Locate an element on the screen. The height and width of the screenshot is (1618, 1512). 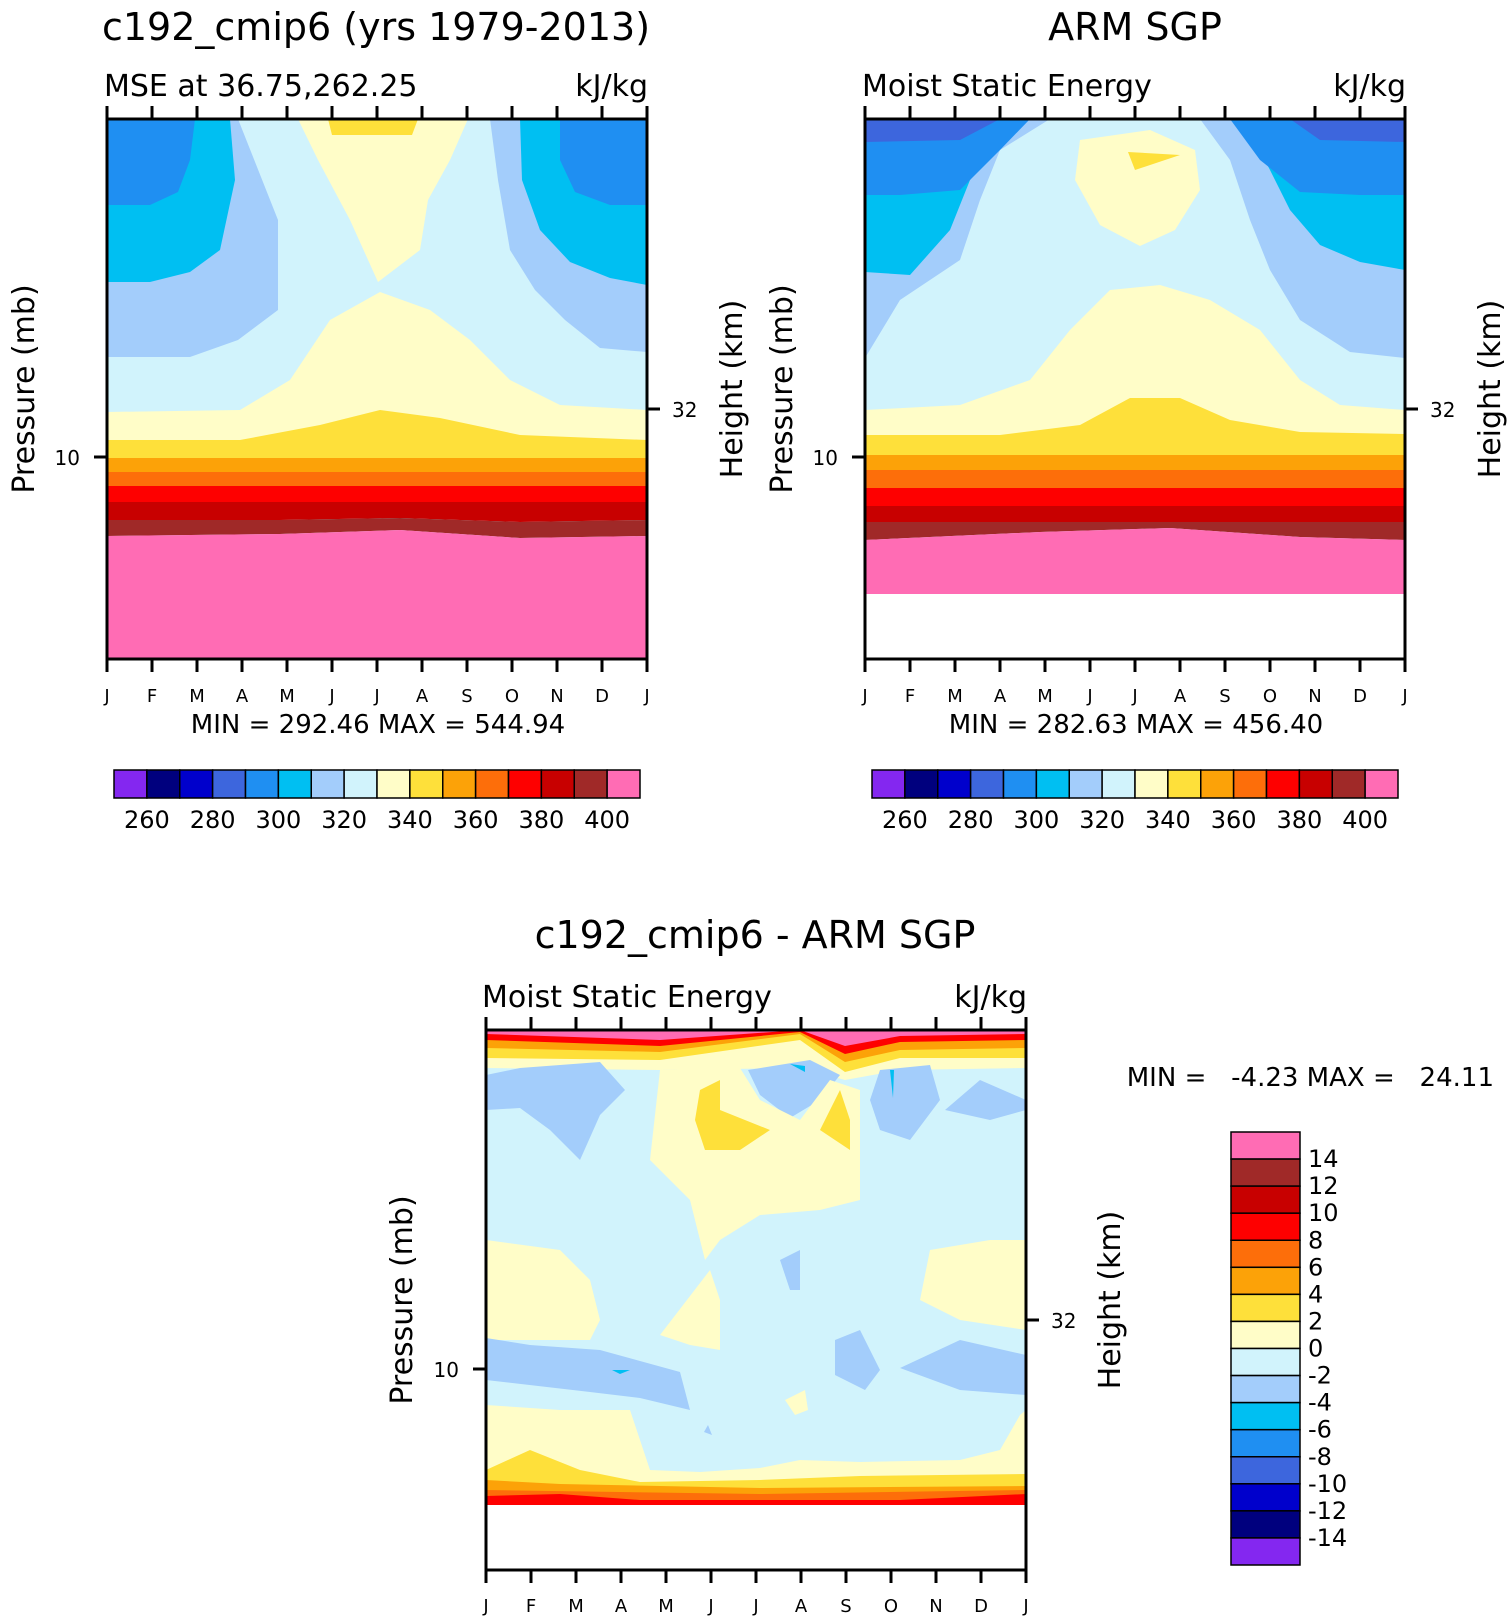
month-label: A is located at coordinates (801, 1606).